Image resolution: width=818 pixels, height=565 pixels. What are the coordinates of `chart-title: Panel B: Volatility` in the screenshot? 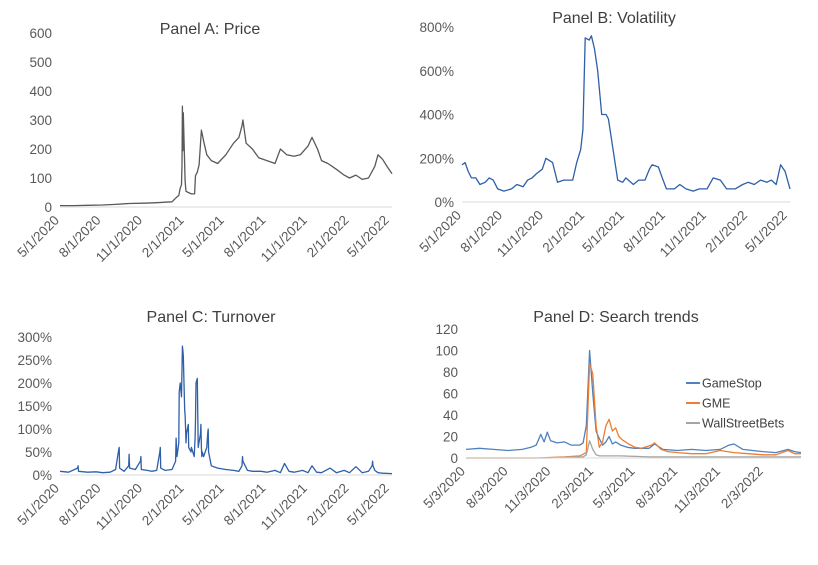 It's located at (614, 18).